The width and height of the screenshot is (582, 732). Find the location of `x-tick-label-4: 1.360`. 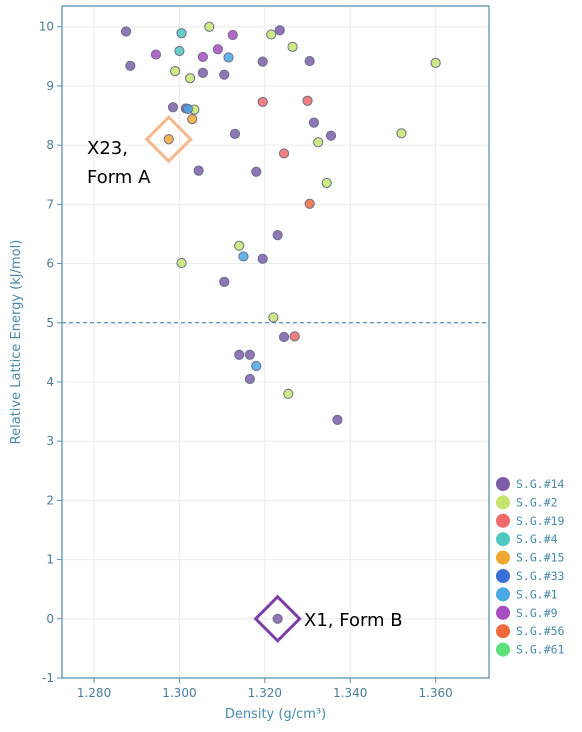

x-tick-label-4: 1.360 is located at coordinates (435, 693).